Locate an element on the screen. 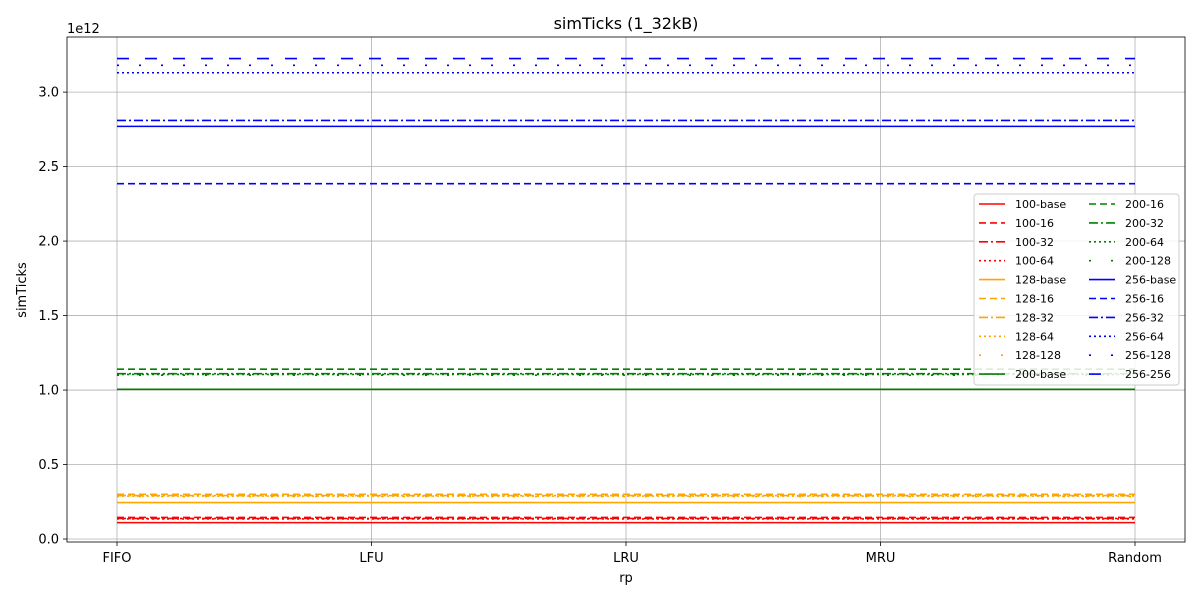 This screenshot has height=604, width=1200. y-tick-label: 0.0 is located at coordinates (48, 540).